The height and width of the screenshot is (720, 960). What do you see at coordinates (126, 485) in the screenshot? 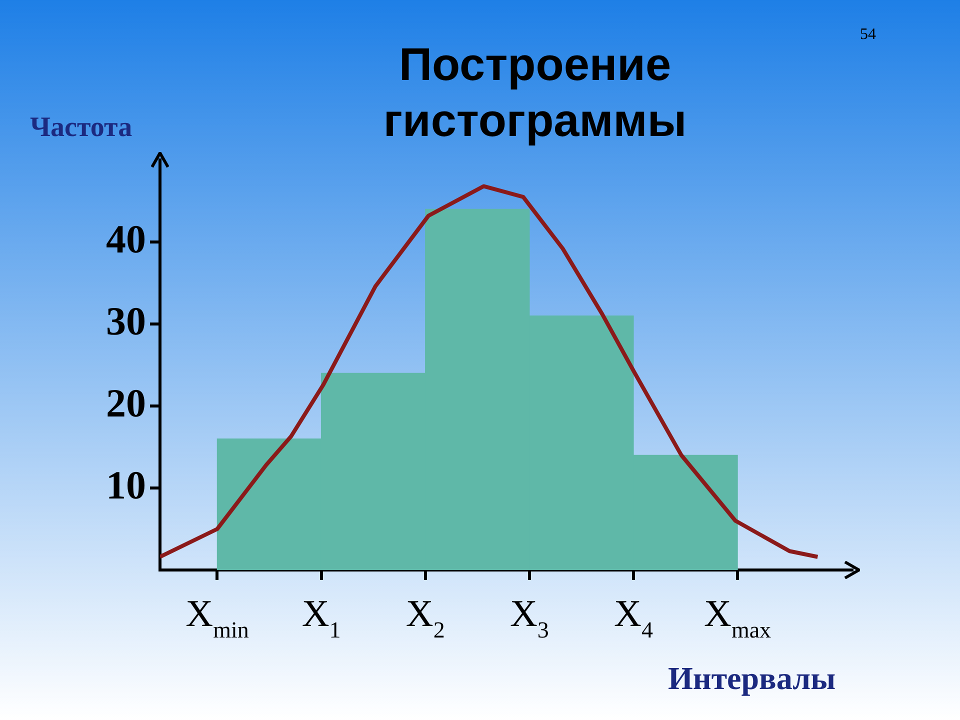
I see `y-tick-label: 10` at bounding box center [126, 485].